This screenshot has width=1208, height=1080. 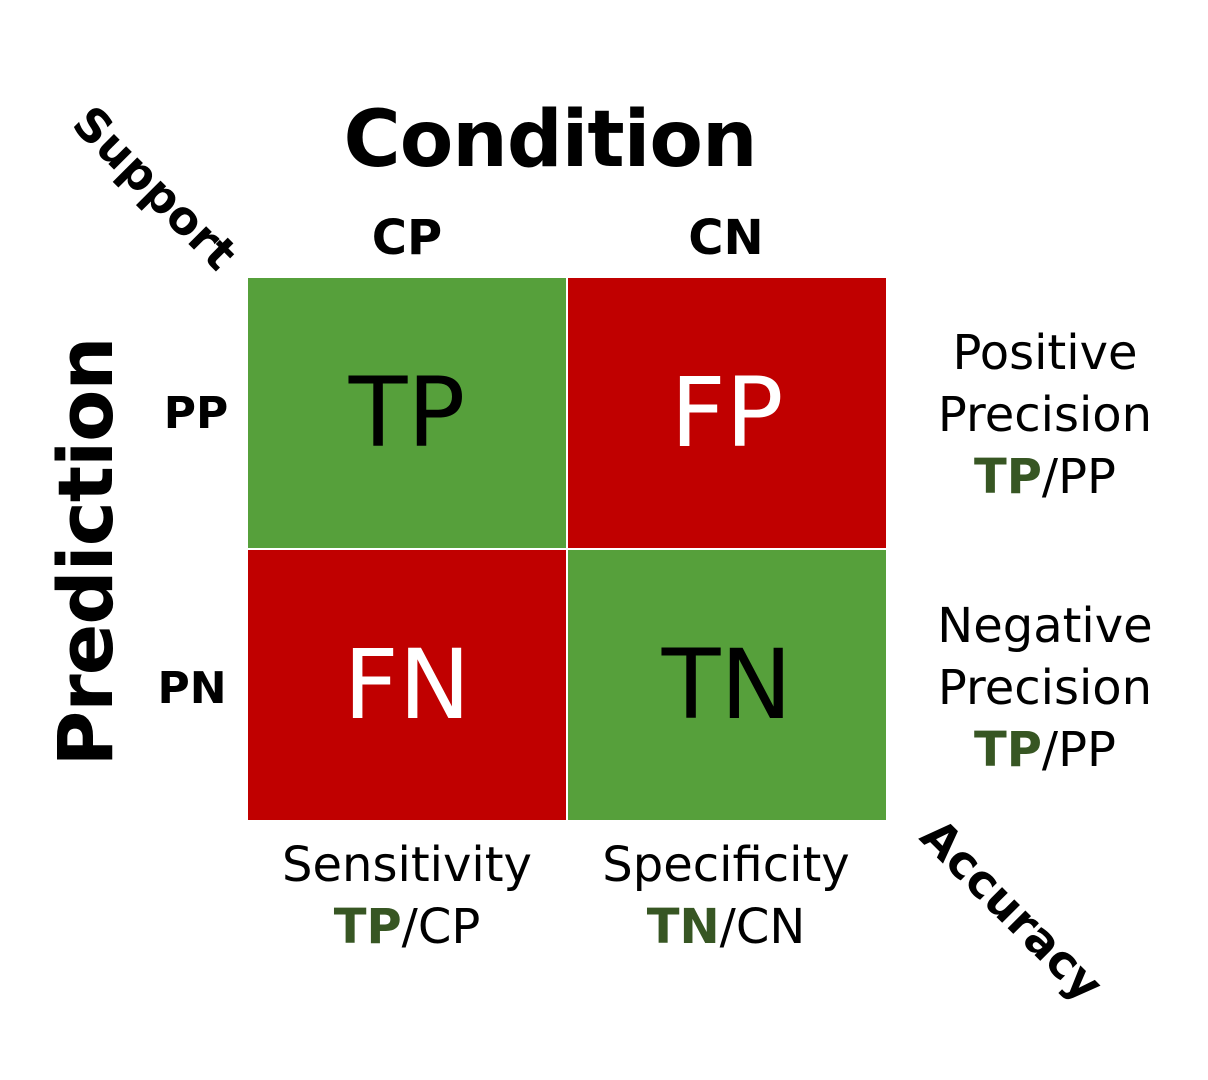 What do you see at coordinates (1045, 353) in the screenshot?
I see `metric-title: Positive` at bounding box center [1045, 353].